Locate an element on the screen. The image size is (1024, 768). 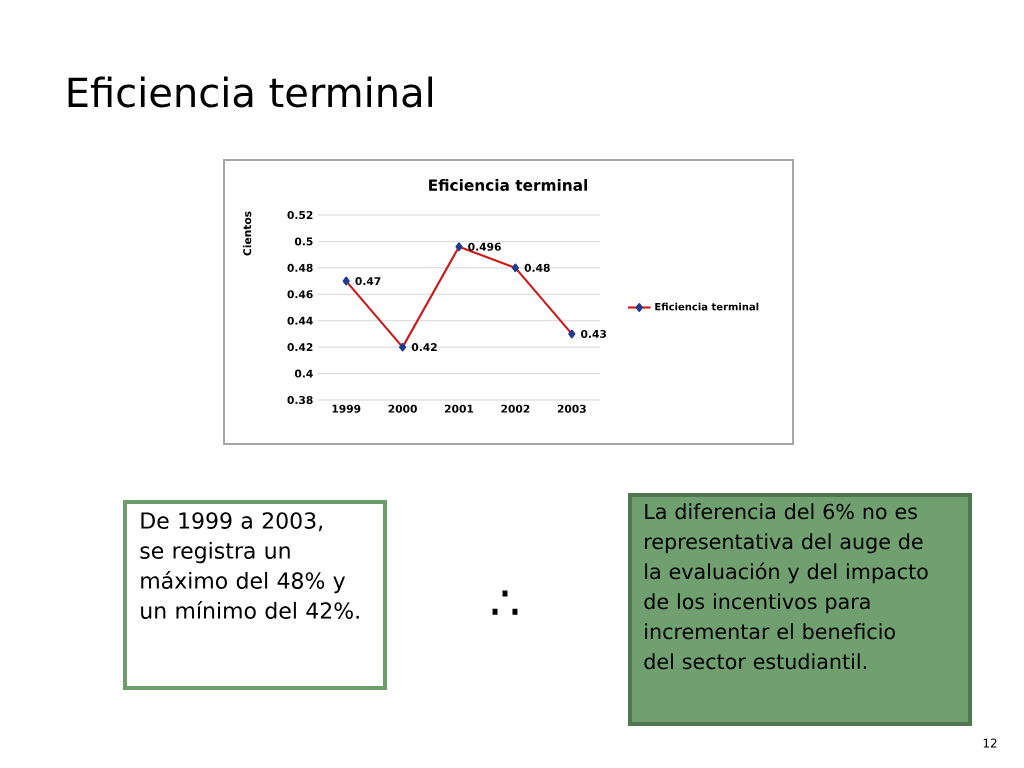
y-tick-label: 0.52 is located at coordinates (300, 215).